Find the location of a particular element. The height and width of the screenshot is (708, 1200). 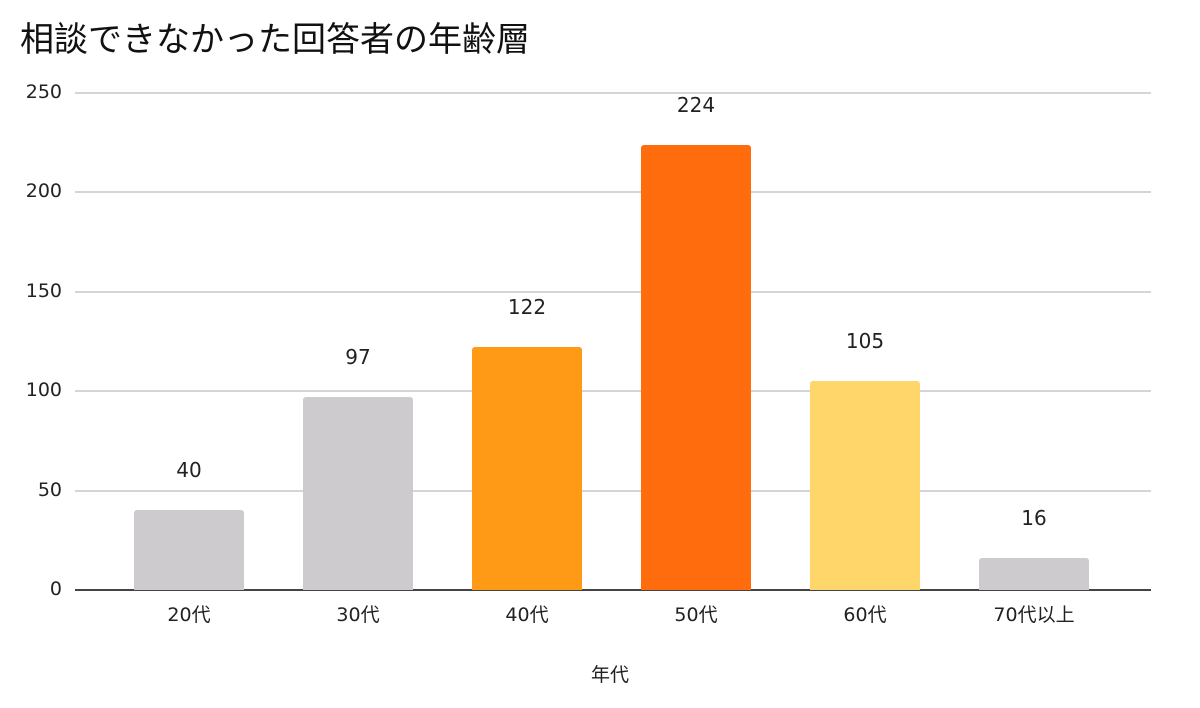

x-tick-label: 70代以上 is located at coordinates (1034, 615).